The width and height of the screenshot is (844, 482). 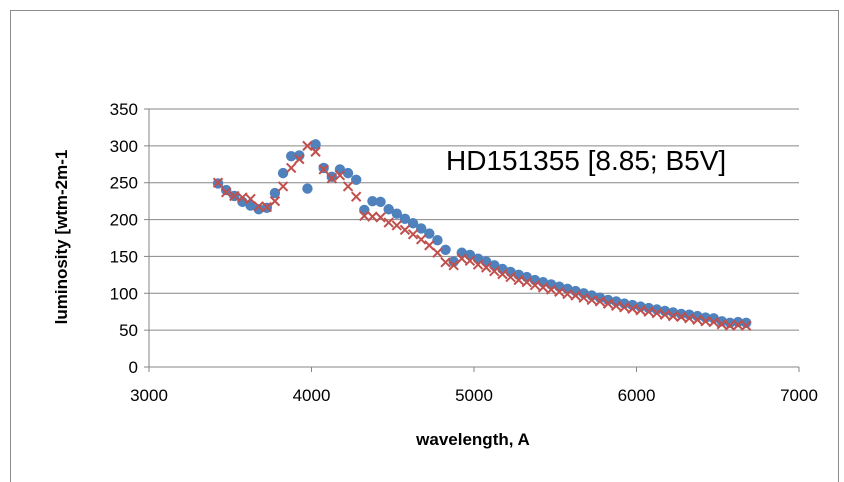 What do you see at coordinates (128, 330) in the screenshot?
I see `y-tick-label: 50` at bounding box center [128, 330].